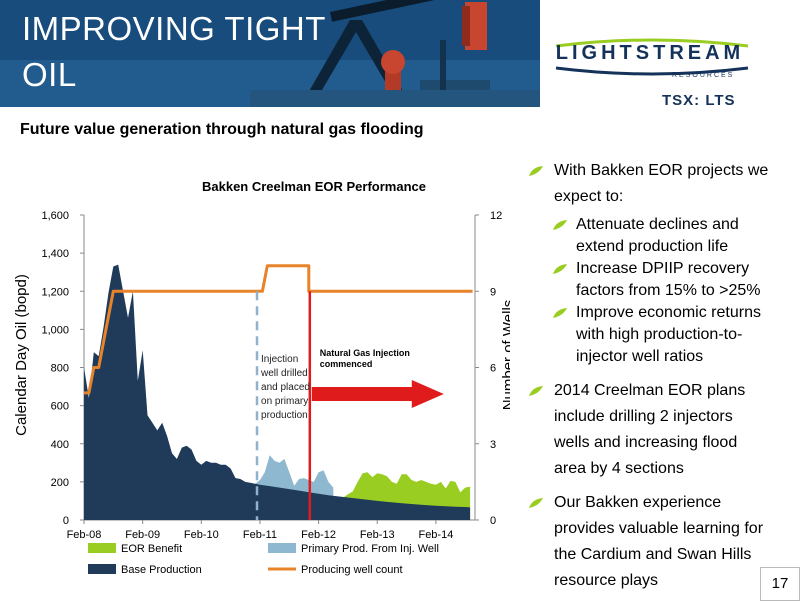 Image resolution: width=800 pixels, height=602 pixels. I want to click on x-tick-label: Feb-09, so click(142, 535).